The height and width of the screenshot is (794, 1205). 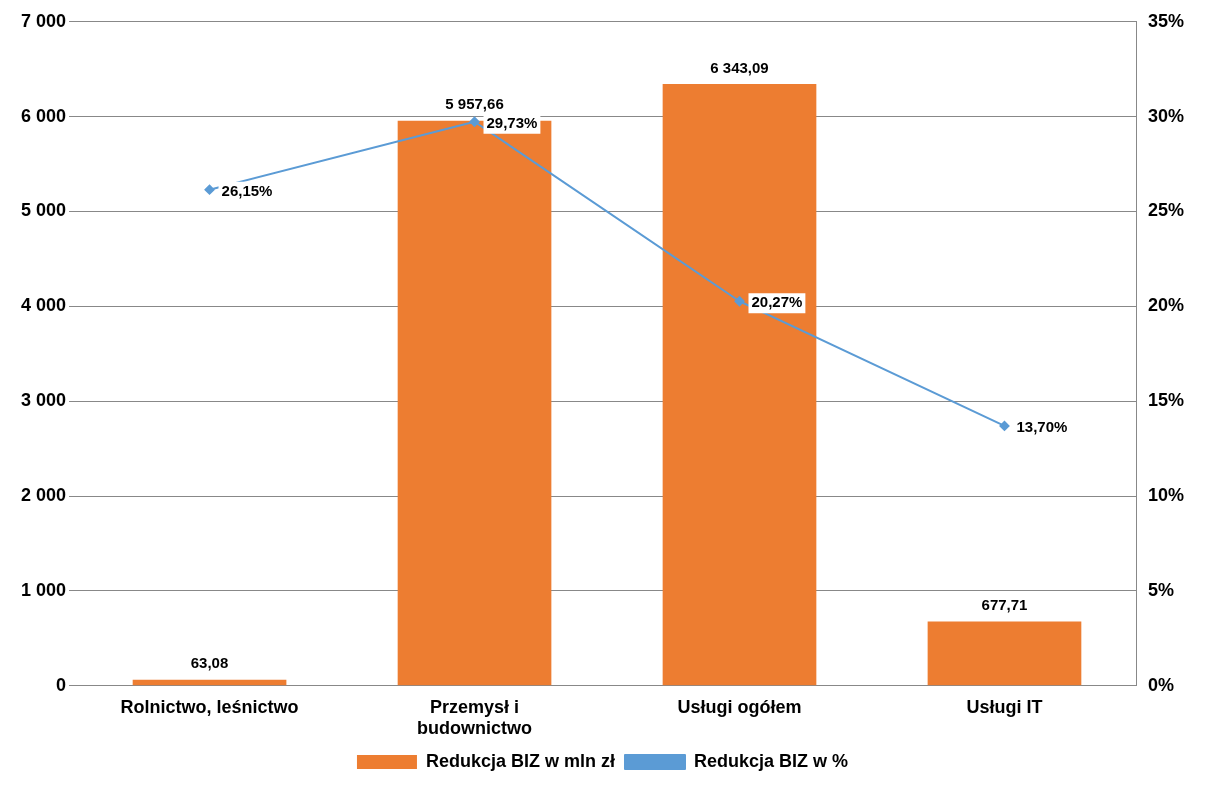 I want to click on x-tick-label: Usługi IT, so click(x=1004, y=706).